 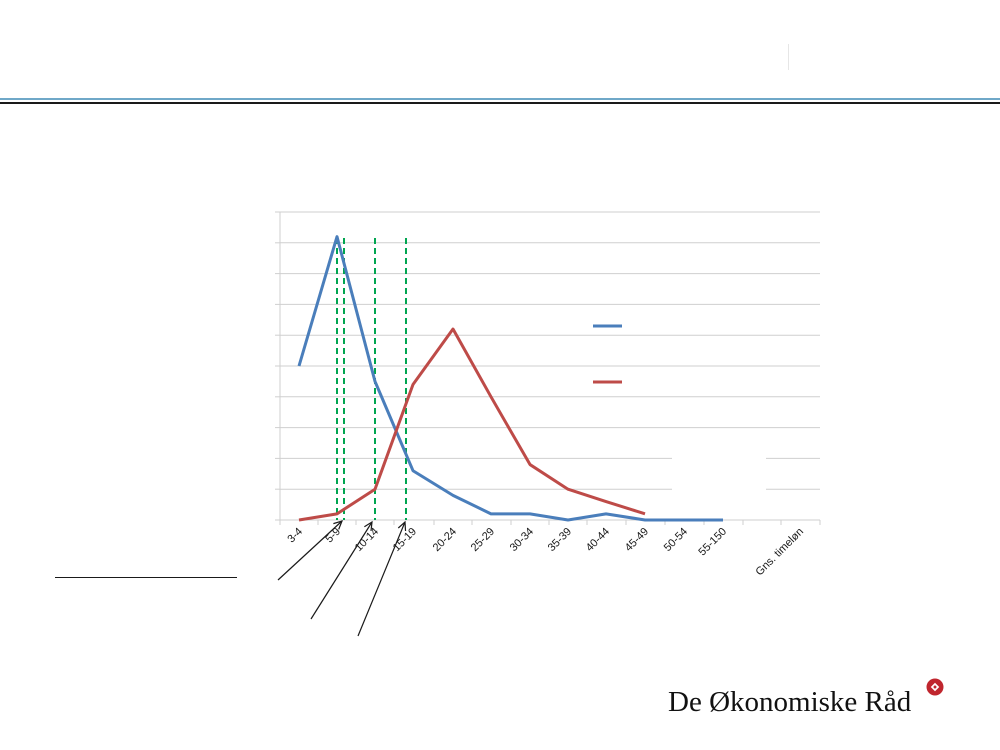 I want to click on side-rule, so click(x=146, y=577).